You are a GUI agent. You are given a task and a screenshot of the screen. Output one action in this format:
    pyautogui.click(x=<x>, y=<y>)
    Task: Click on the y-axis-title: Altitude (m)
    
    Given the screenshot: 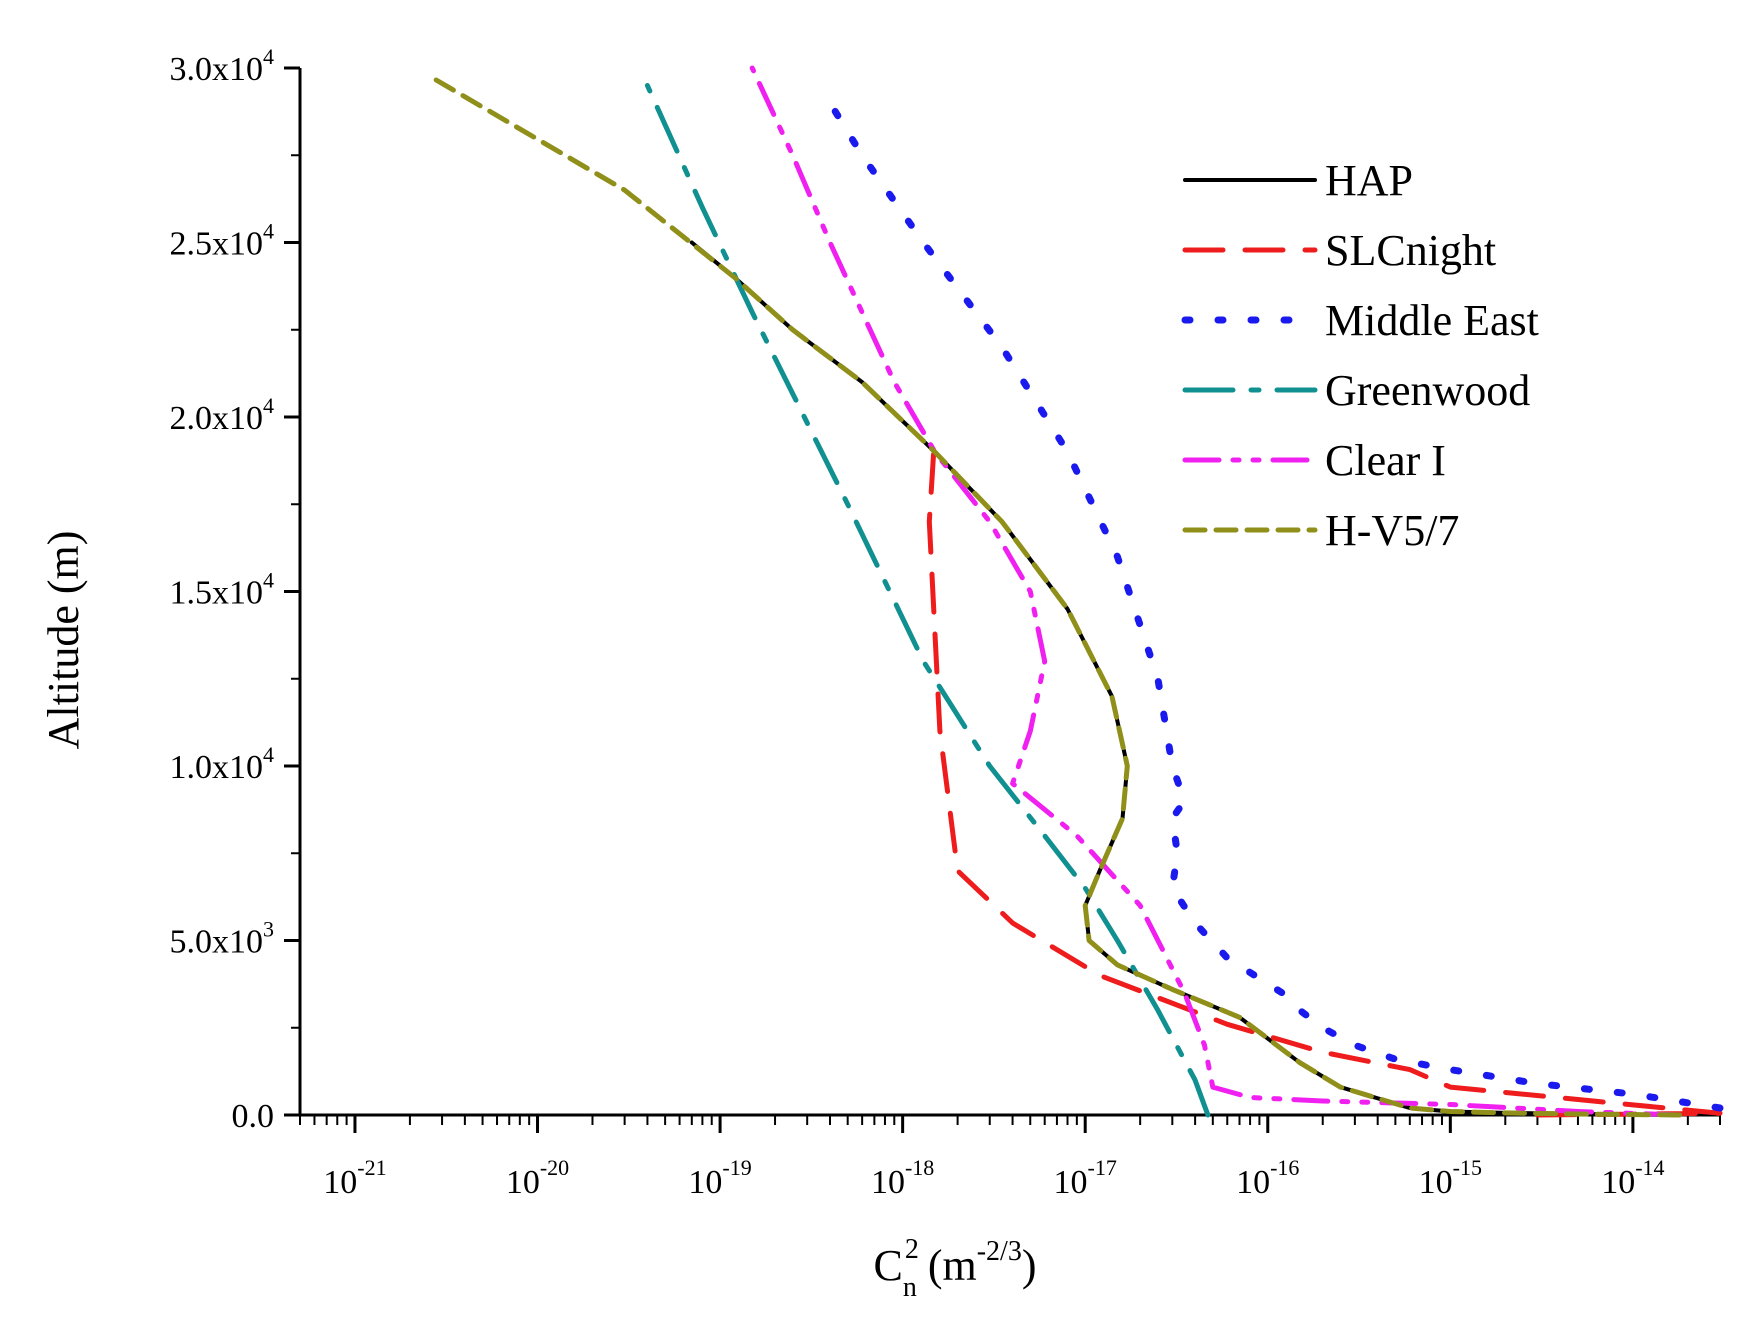 What is the action you would take?
    pyautogui.click(x=63, y=640)
    